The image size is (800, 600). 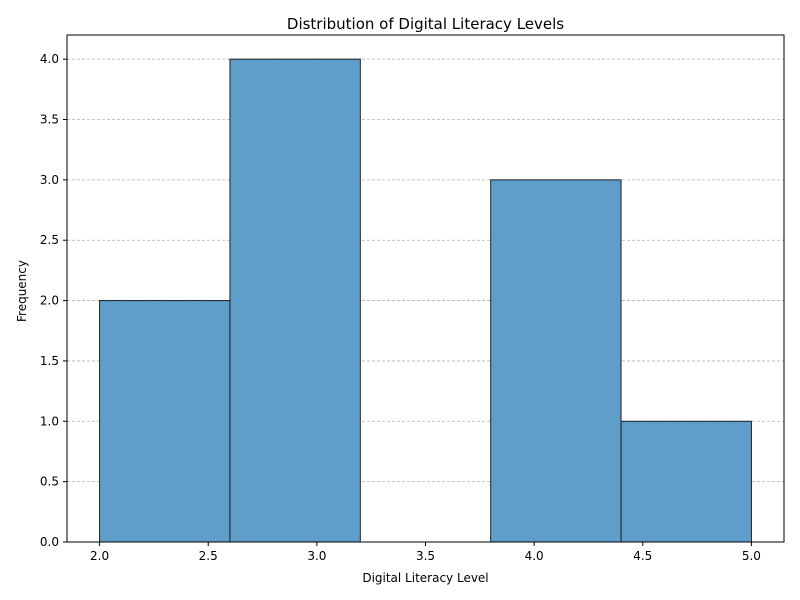 I want to click on y-axis-ticks: 0.0 0.5 1.0 1.5 2.0 2.5 3.0 3.5 4.0, so click(x=53, y=300).